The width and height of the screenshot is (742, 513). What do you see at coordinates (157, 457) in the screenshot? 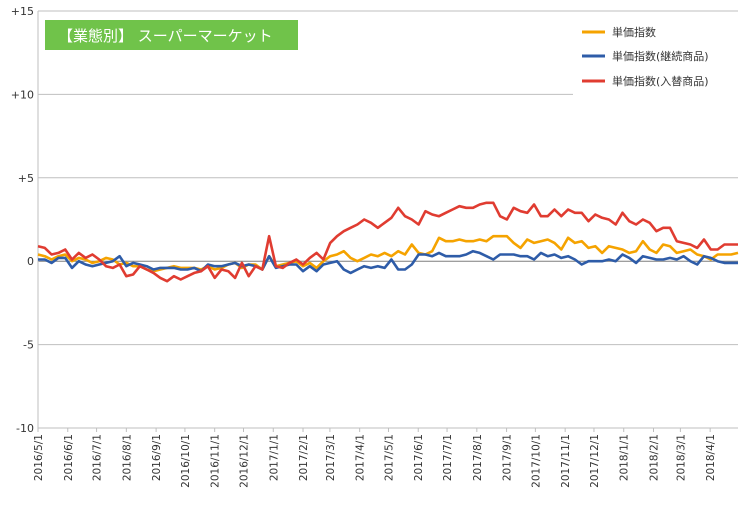
I see `x-tick-label: 2016/9/1` at bounding box center [157, 457].